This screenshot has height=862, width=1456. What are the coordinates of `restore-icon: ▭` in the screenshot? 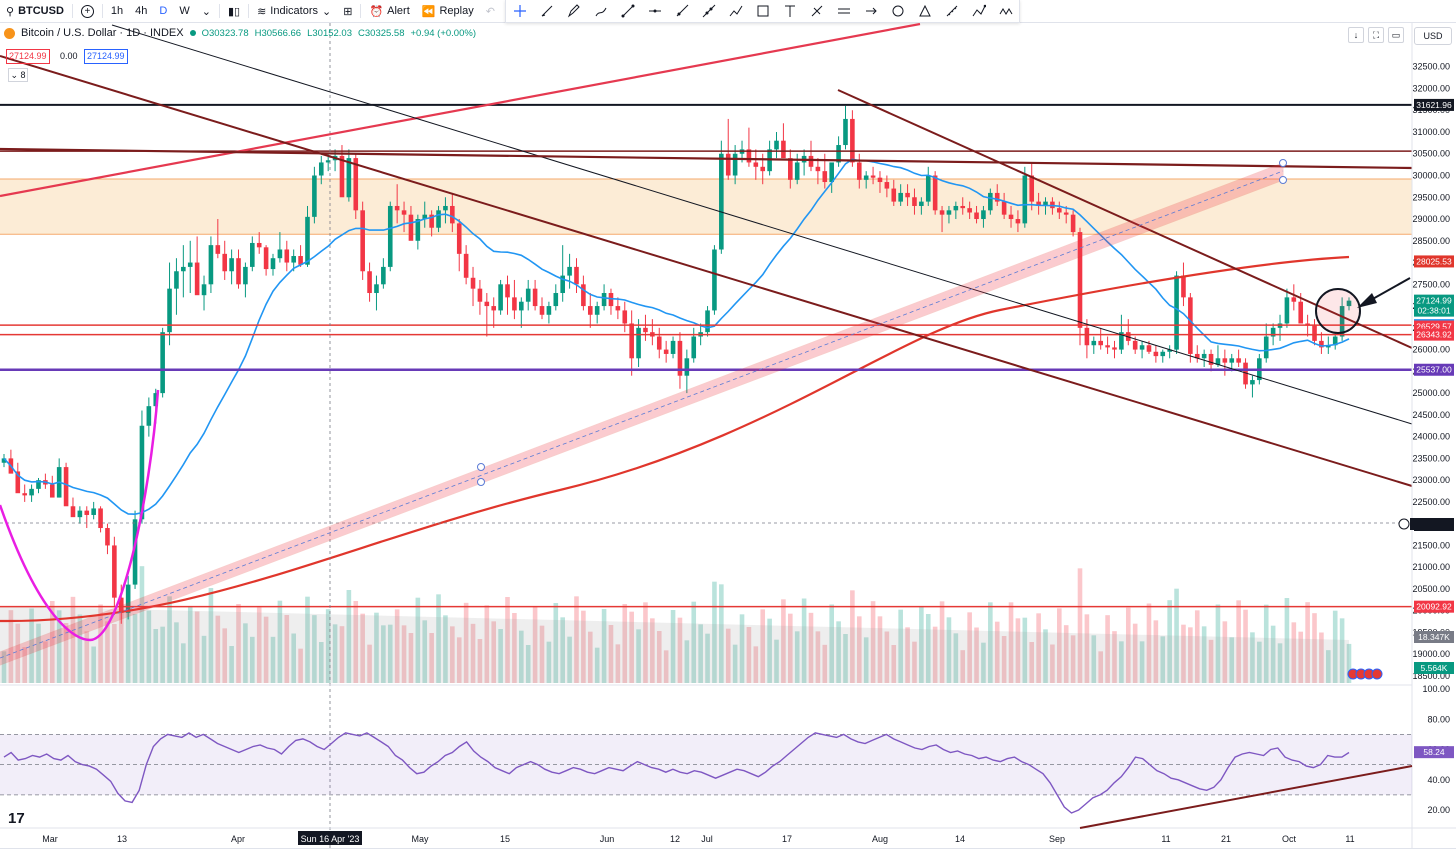 It's located at (1396, 35).